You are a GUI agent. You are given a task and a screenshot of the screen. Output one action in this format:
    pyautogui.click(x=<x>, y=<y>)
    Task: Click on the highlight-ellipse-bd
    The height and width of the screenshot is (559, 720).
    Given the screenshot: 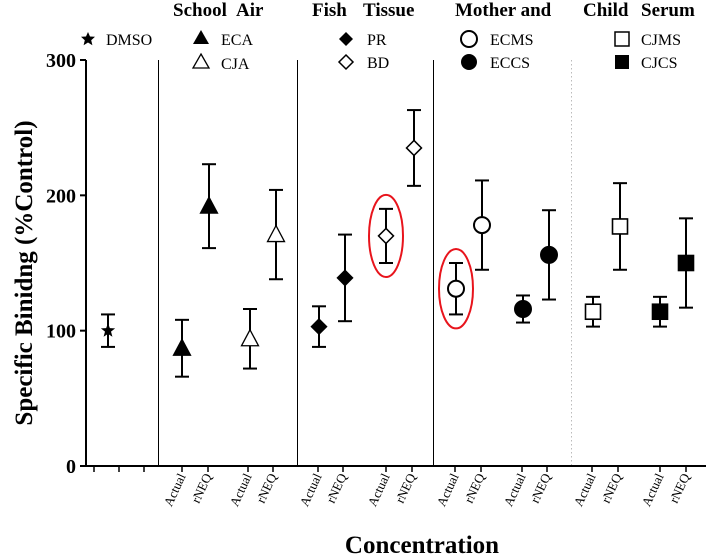 What is the action you would take?
    pyautogui.click(x=386, y=235)
    